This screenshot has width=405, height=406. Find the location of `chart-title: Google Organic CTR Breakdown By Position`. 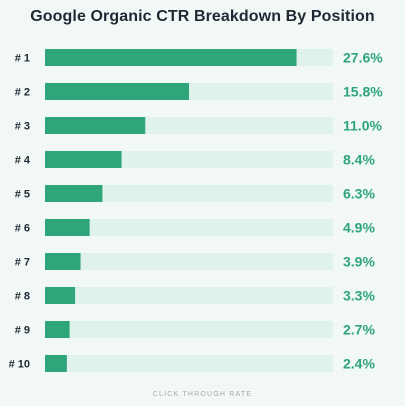

chart-title: Google Organic CTR Breakdown By Position is located at coordinates (202, 16).